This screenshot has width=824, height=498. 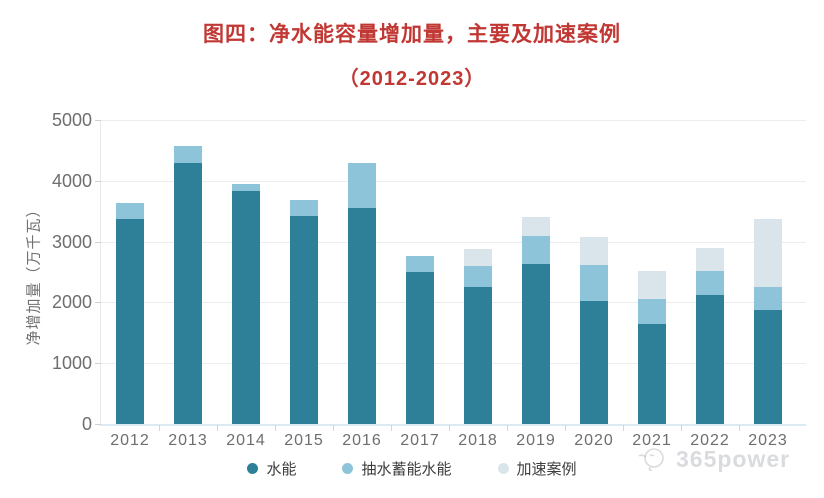 I want to click on bar-segment-2023-加速案例, so click(x=768, y=253).